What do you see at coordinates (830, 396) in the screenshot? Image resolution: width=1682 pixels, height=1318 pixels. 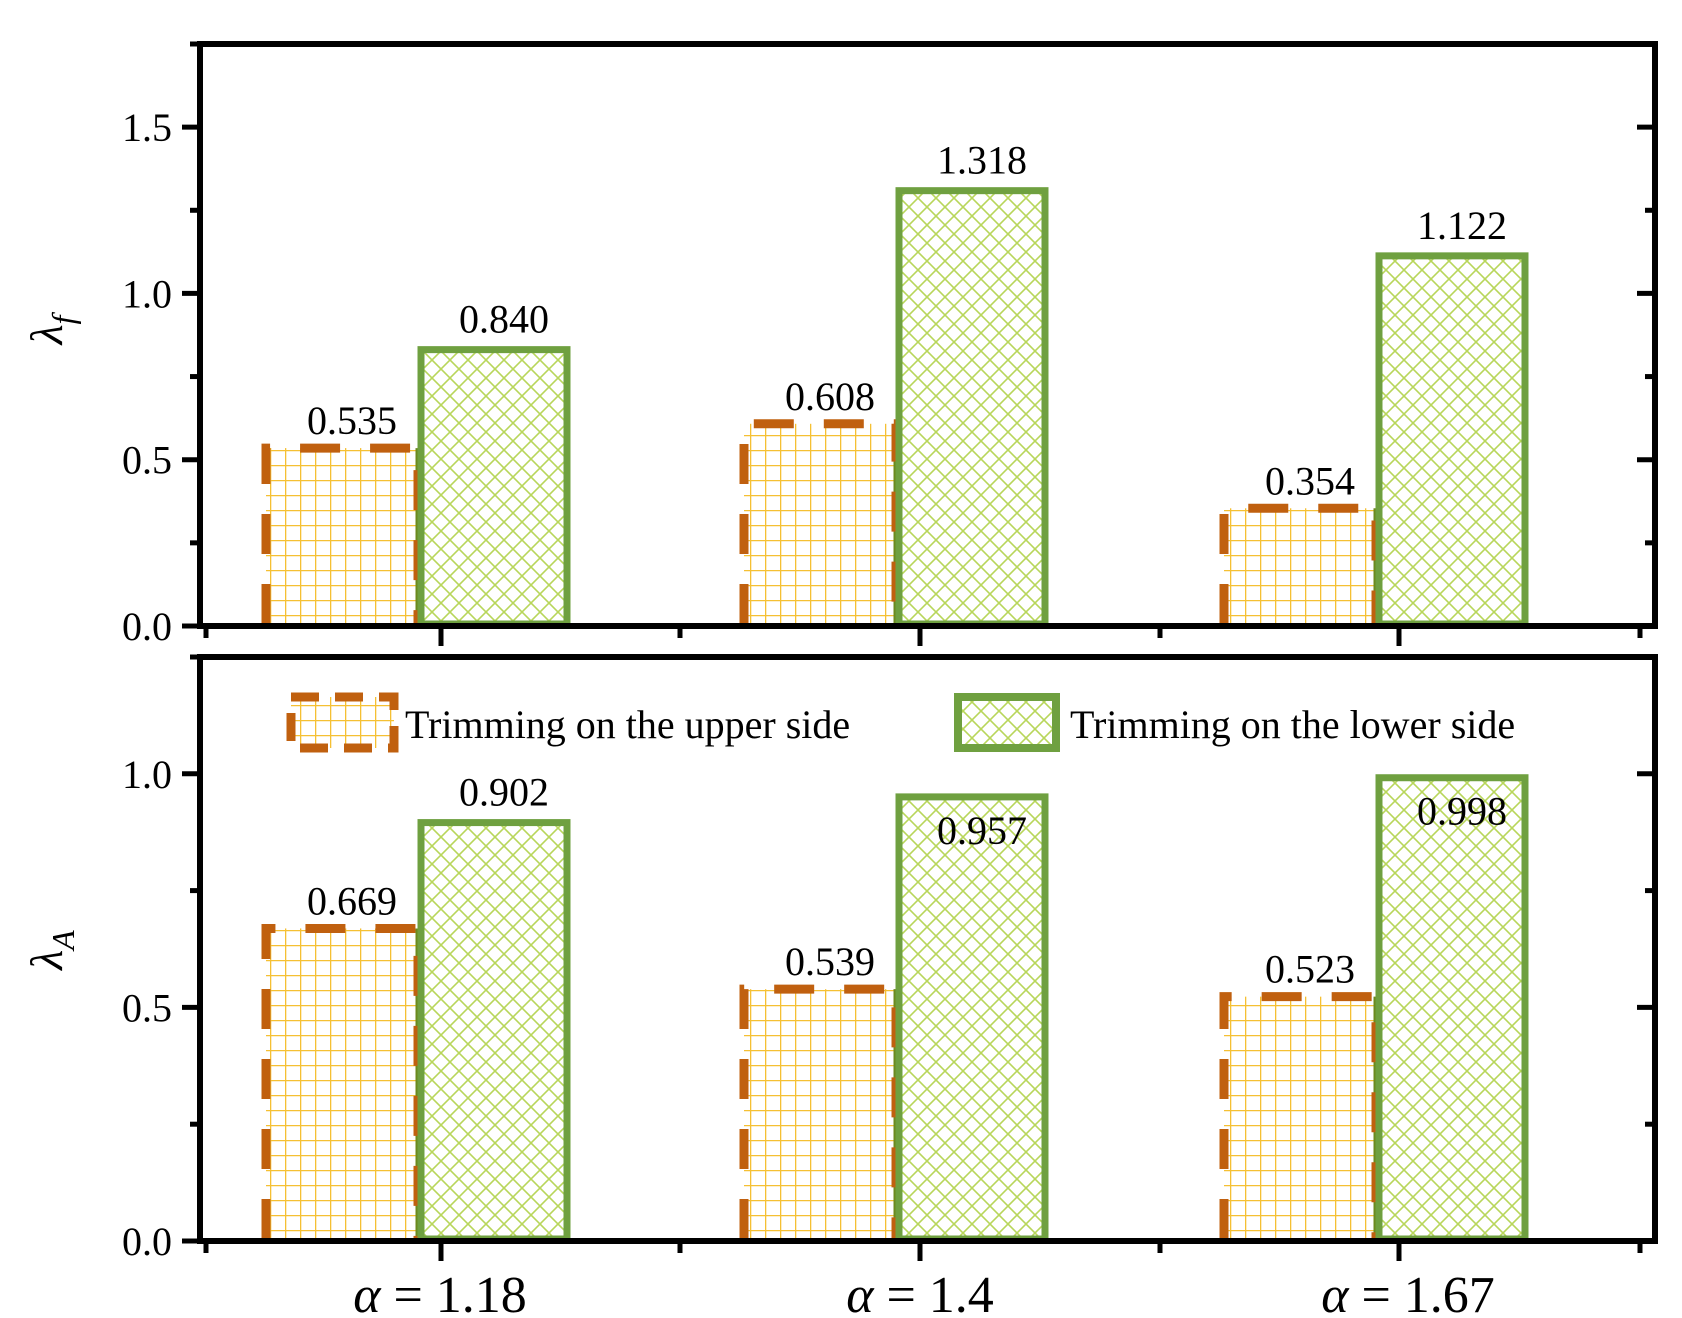 I see `top-data-label-upper-2: 0.608` at bounding box center [830, 396].